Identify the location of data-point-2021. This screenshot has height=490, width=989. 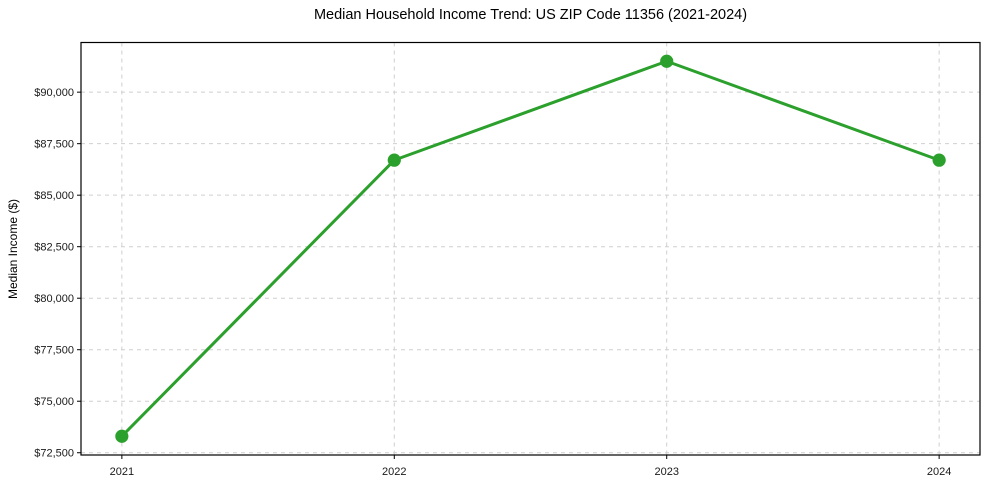
(122, 436).